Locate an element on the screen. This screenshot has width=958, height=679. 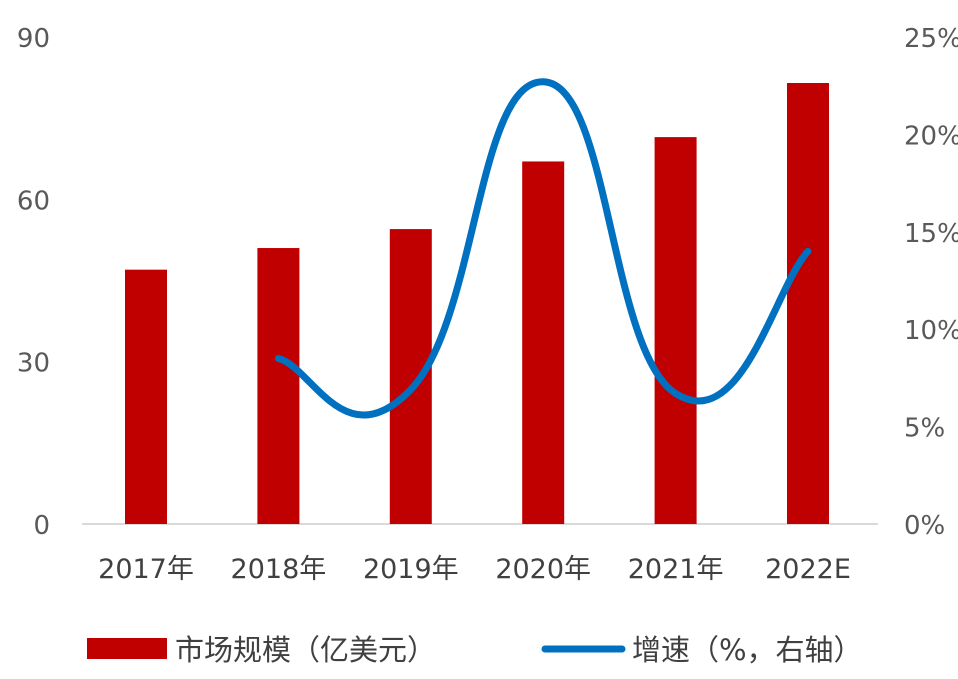
bar-2021年 is located at coordinates (675, 330).